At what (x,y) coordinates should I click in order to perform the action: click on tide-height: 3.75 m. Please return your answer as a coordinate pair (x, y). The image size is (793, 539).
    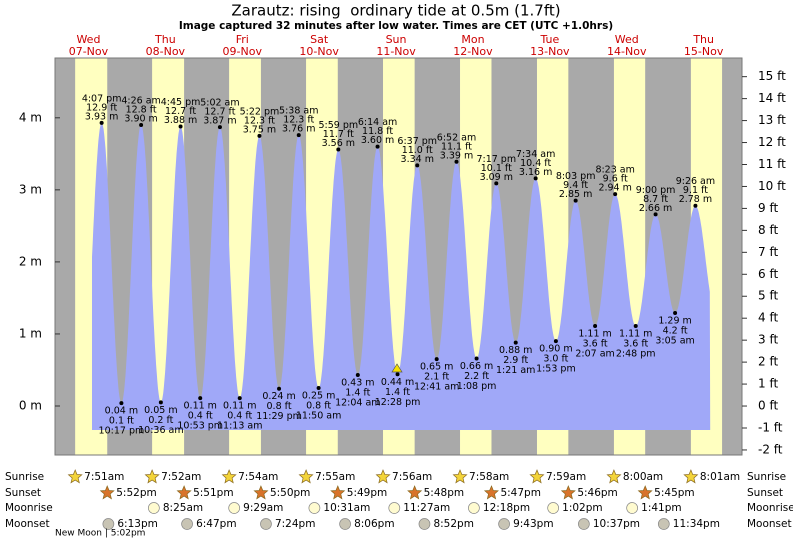
    Looking at the image, I should click on (259, 129).